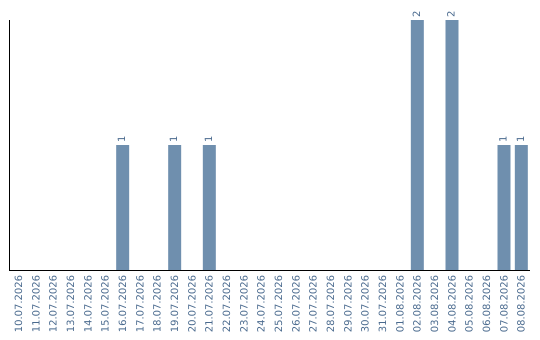 The height and width of the screenshot is (340, 540). What do you see at coordinates (262, 303) in the screenshot?
I see `x-tick-label: 24.07.2026` at bounding box center [262, 303].